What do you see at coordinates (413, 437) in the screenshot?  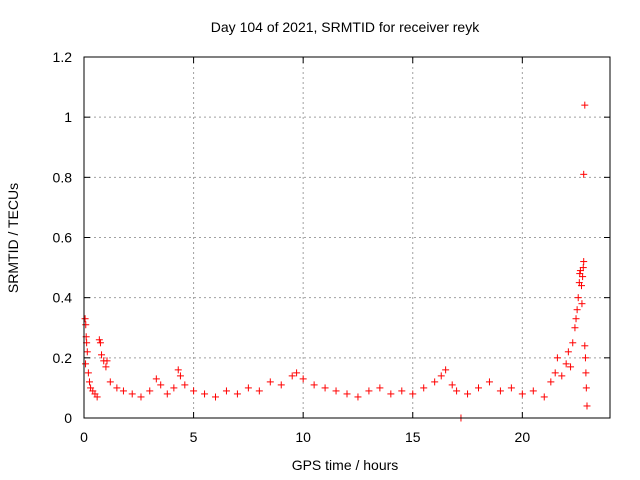 I see `x-tick-label: 15` at bounding box center [413, 437].